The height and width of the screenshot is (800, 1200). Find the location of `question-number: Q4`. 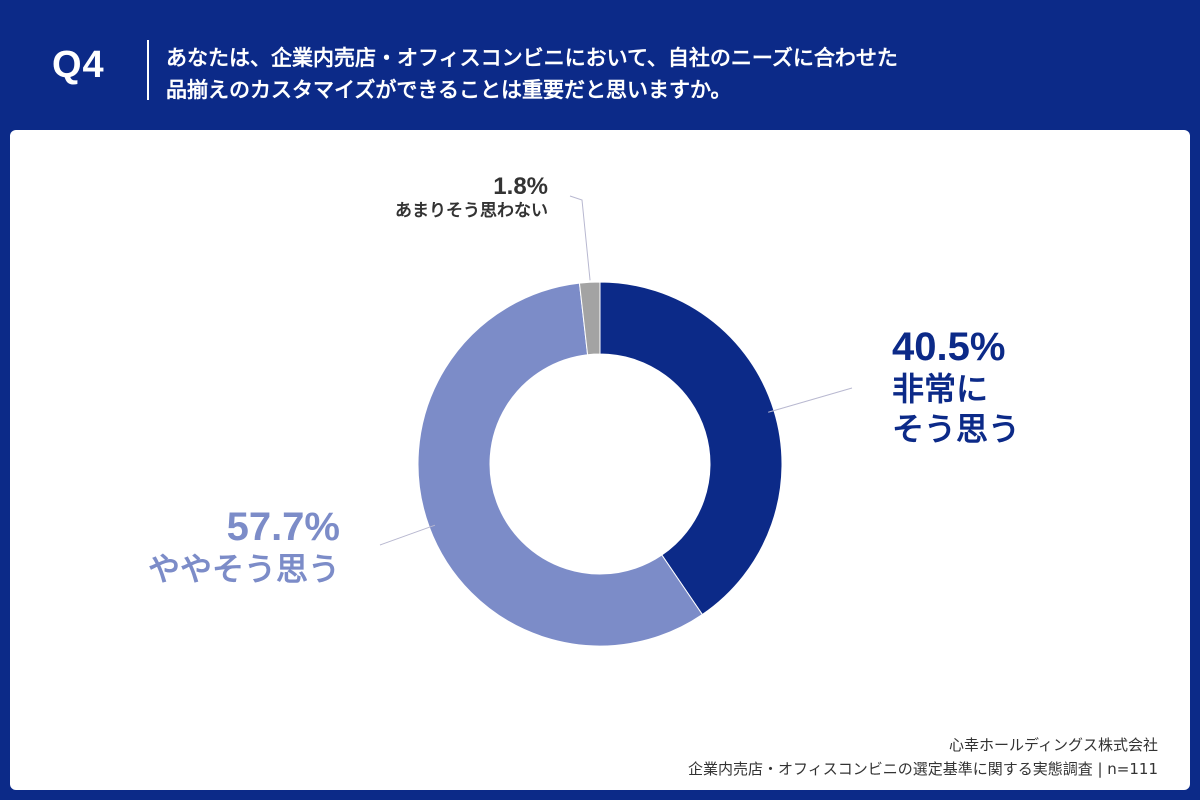

question-number: Q4 is located at coordinates (78, 65).